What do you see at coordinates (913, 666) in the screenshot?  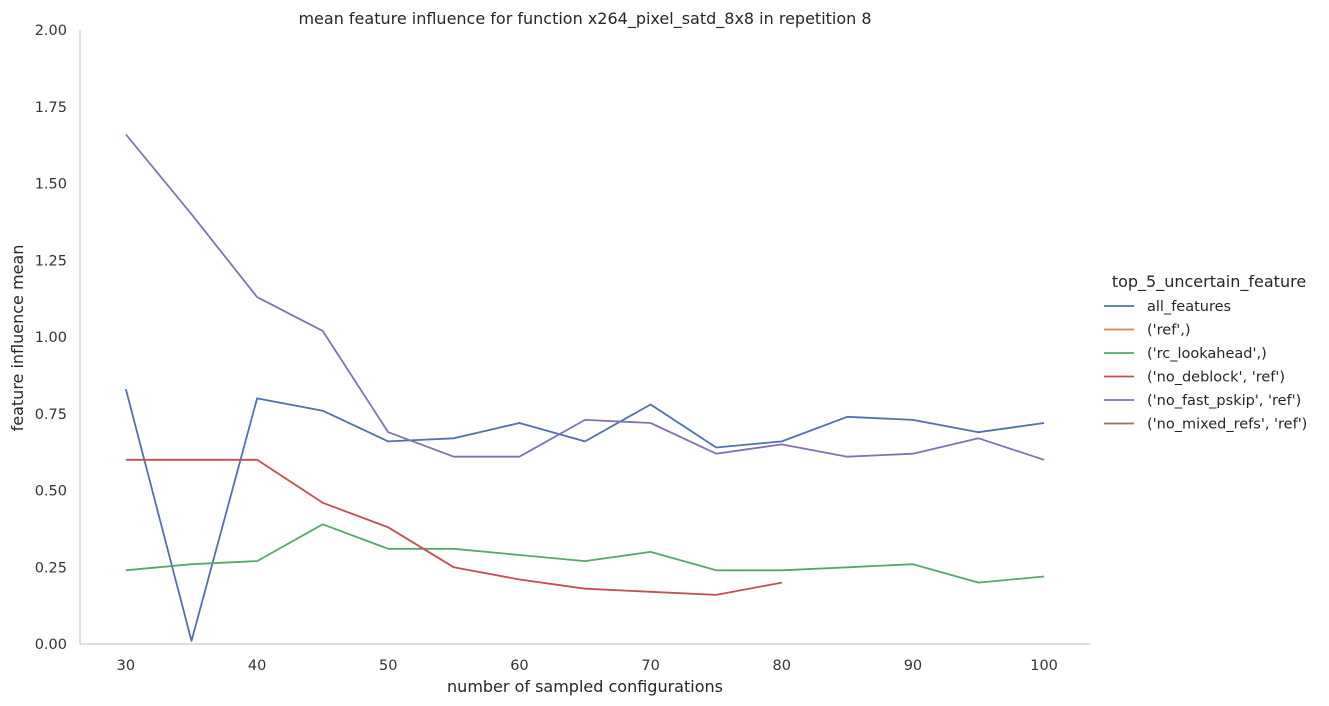 I see `x-tick-label: 90` at bounding box center [913, 666].